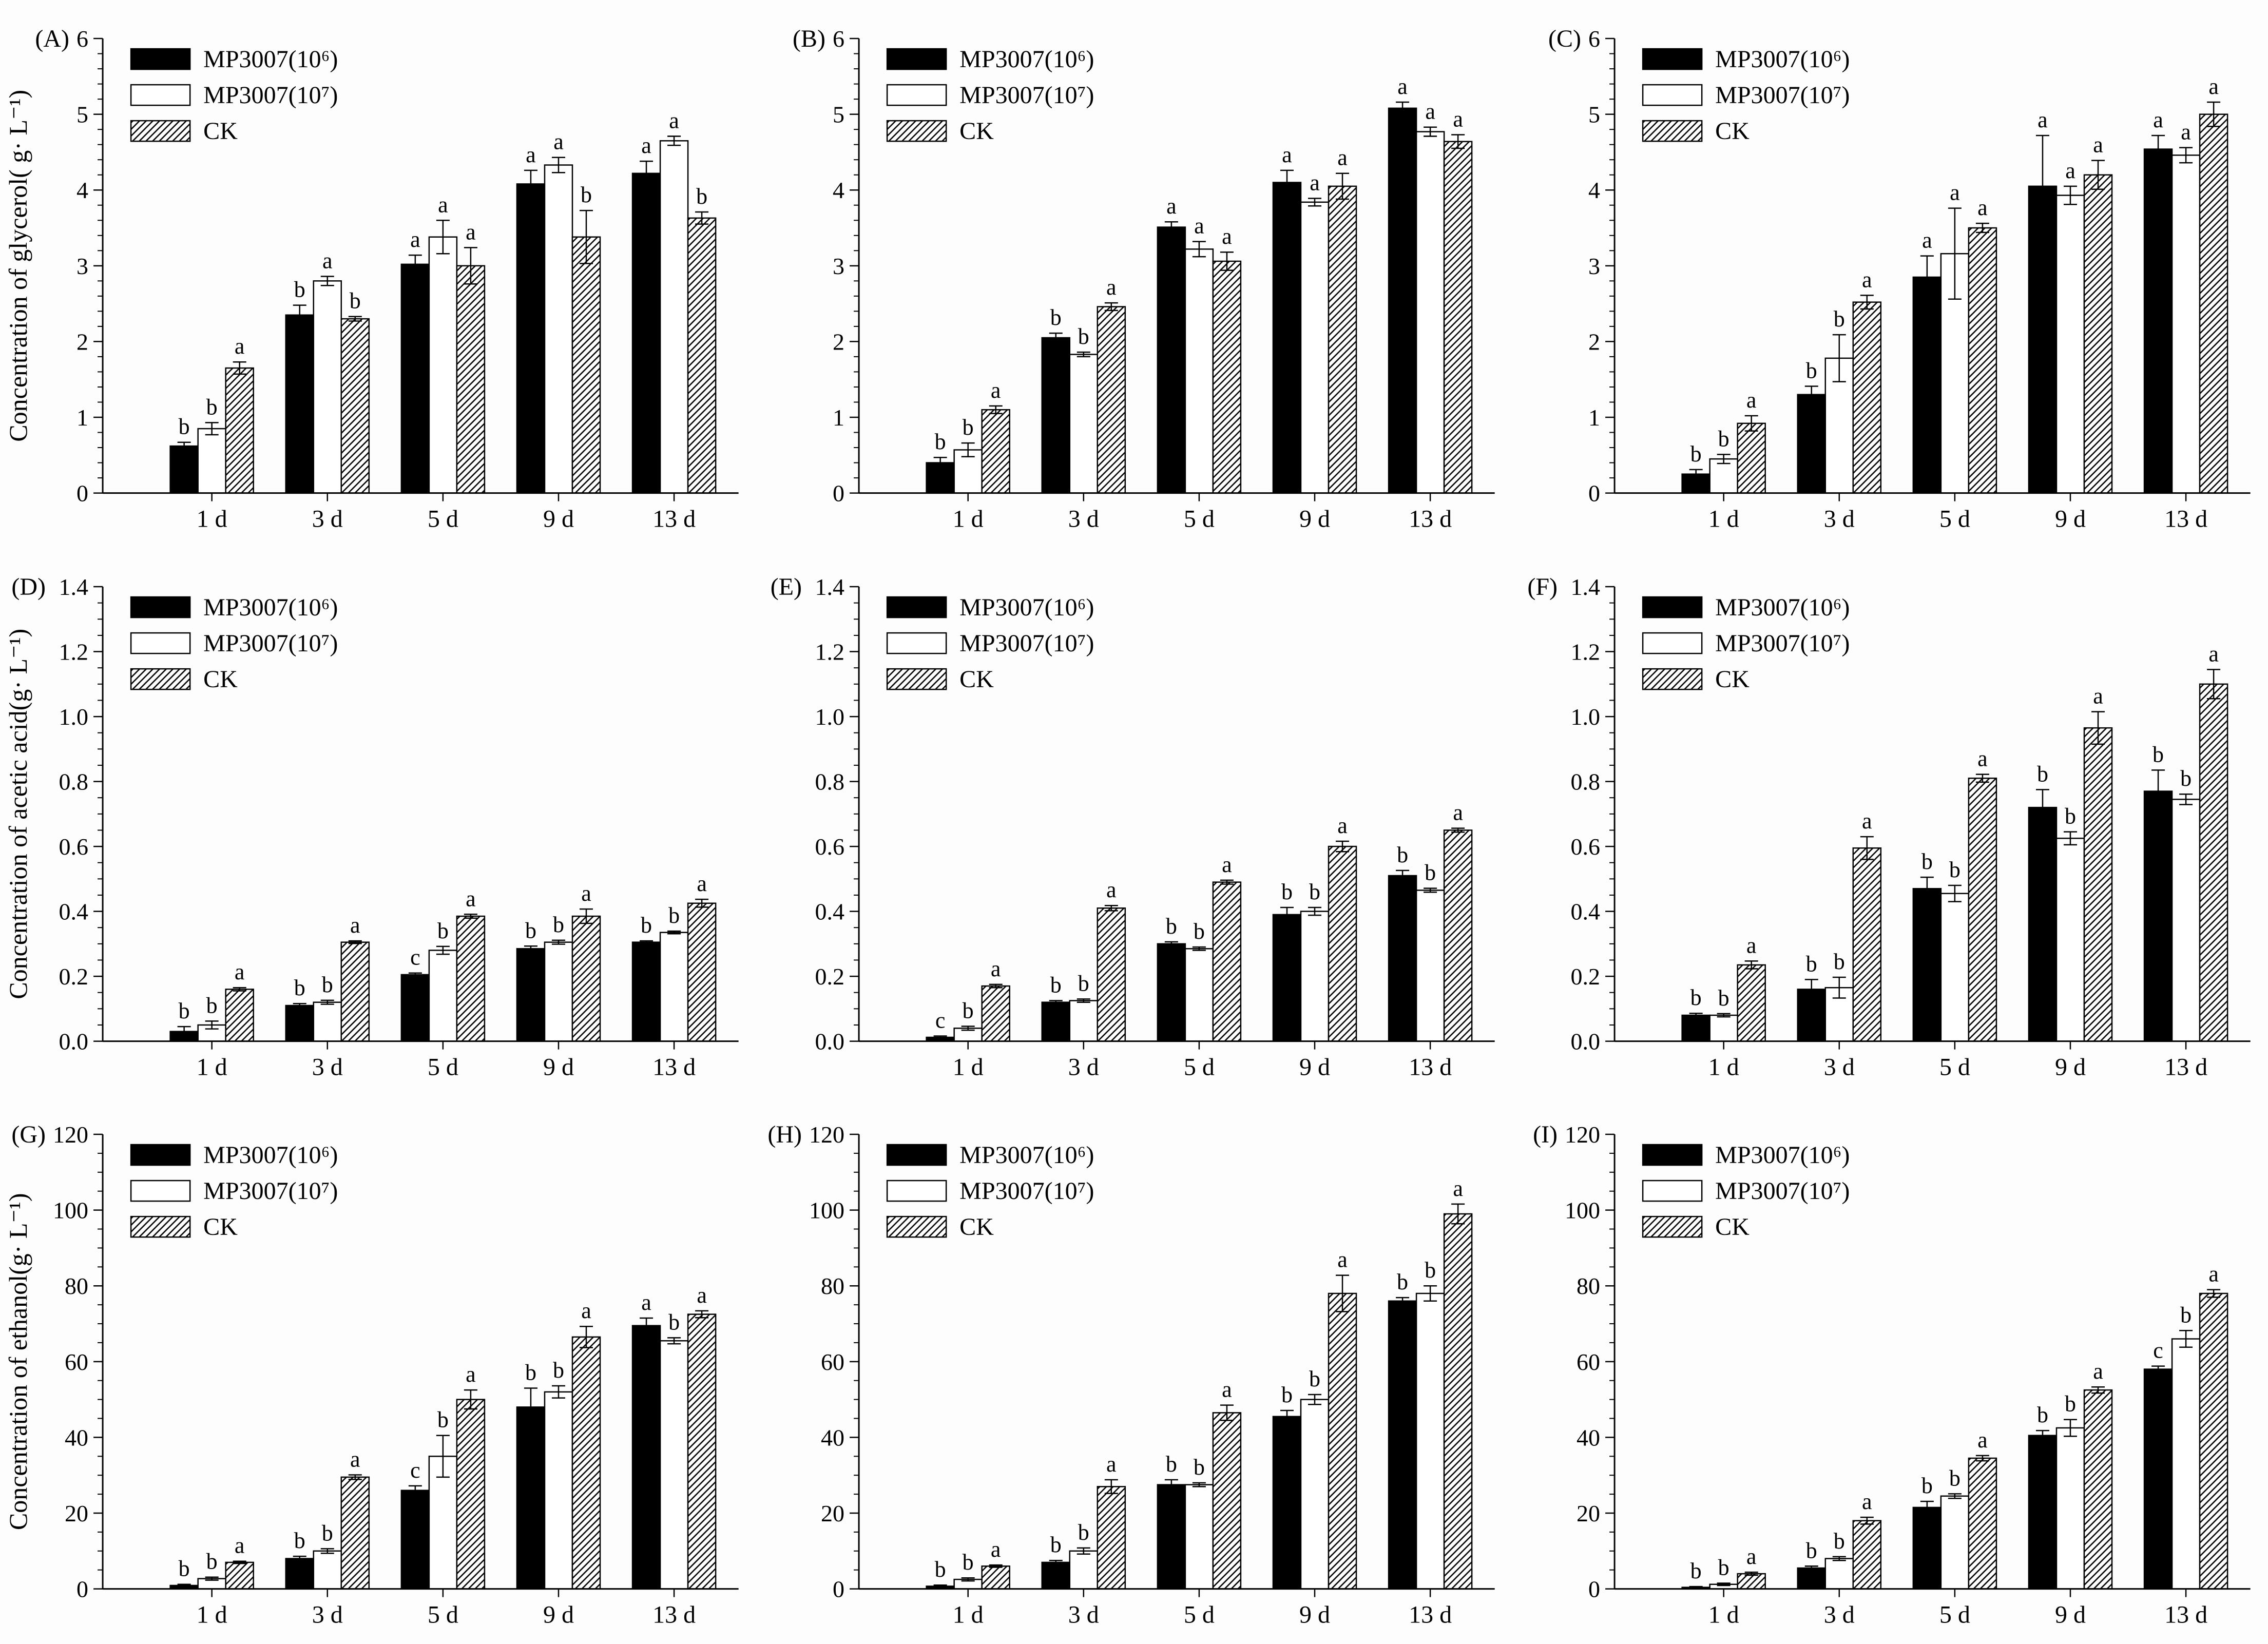 This screenshot has height=1644, width=2268. I want to click on bar-group-13 d-series-2: b, so click(702, 339).